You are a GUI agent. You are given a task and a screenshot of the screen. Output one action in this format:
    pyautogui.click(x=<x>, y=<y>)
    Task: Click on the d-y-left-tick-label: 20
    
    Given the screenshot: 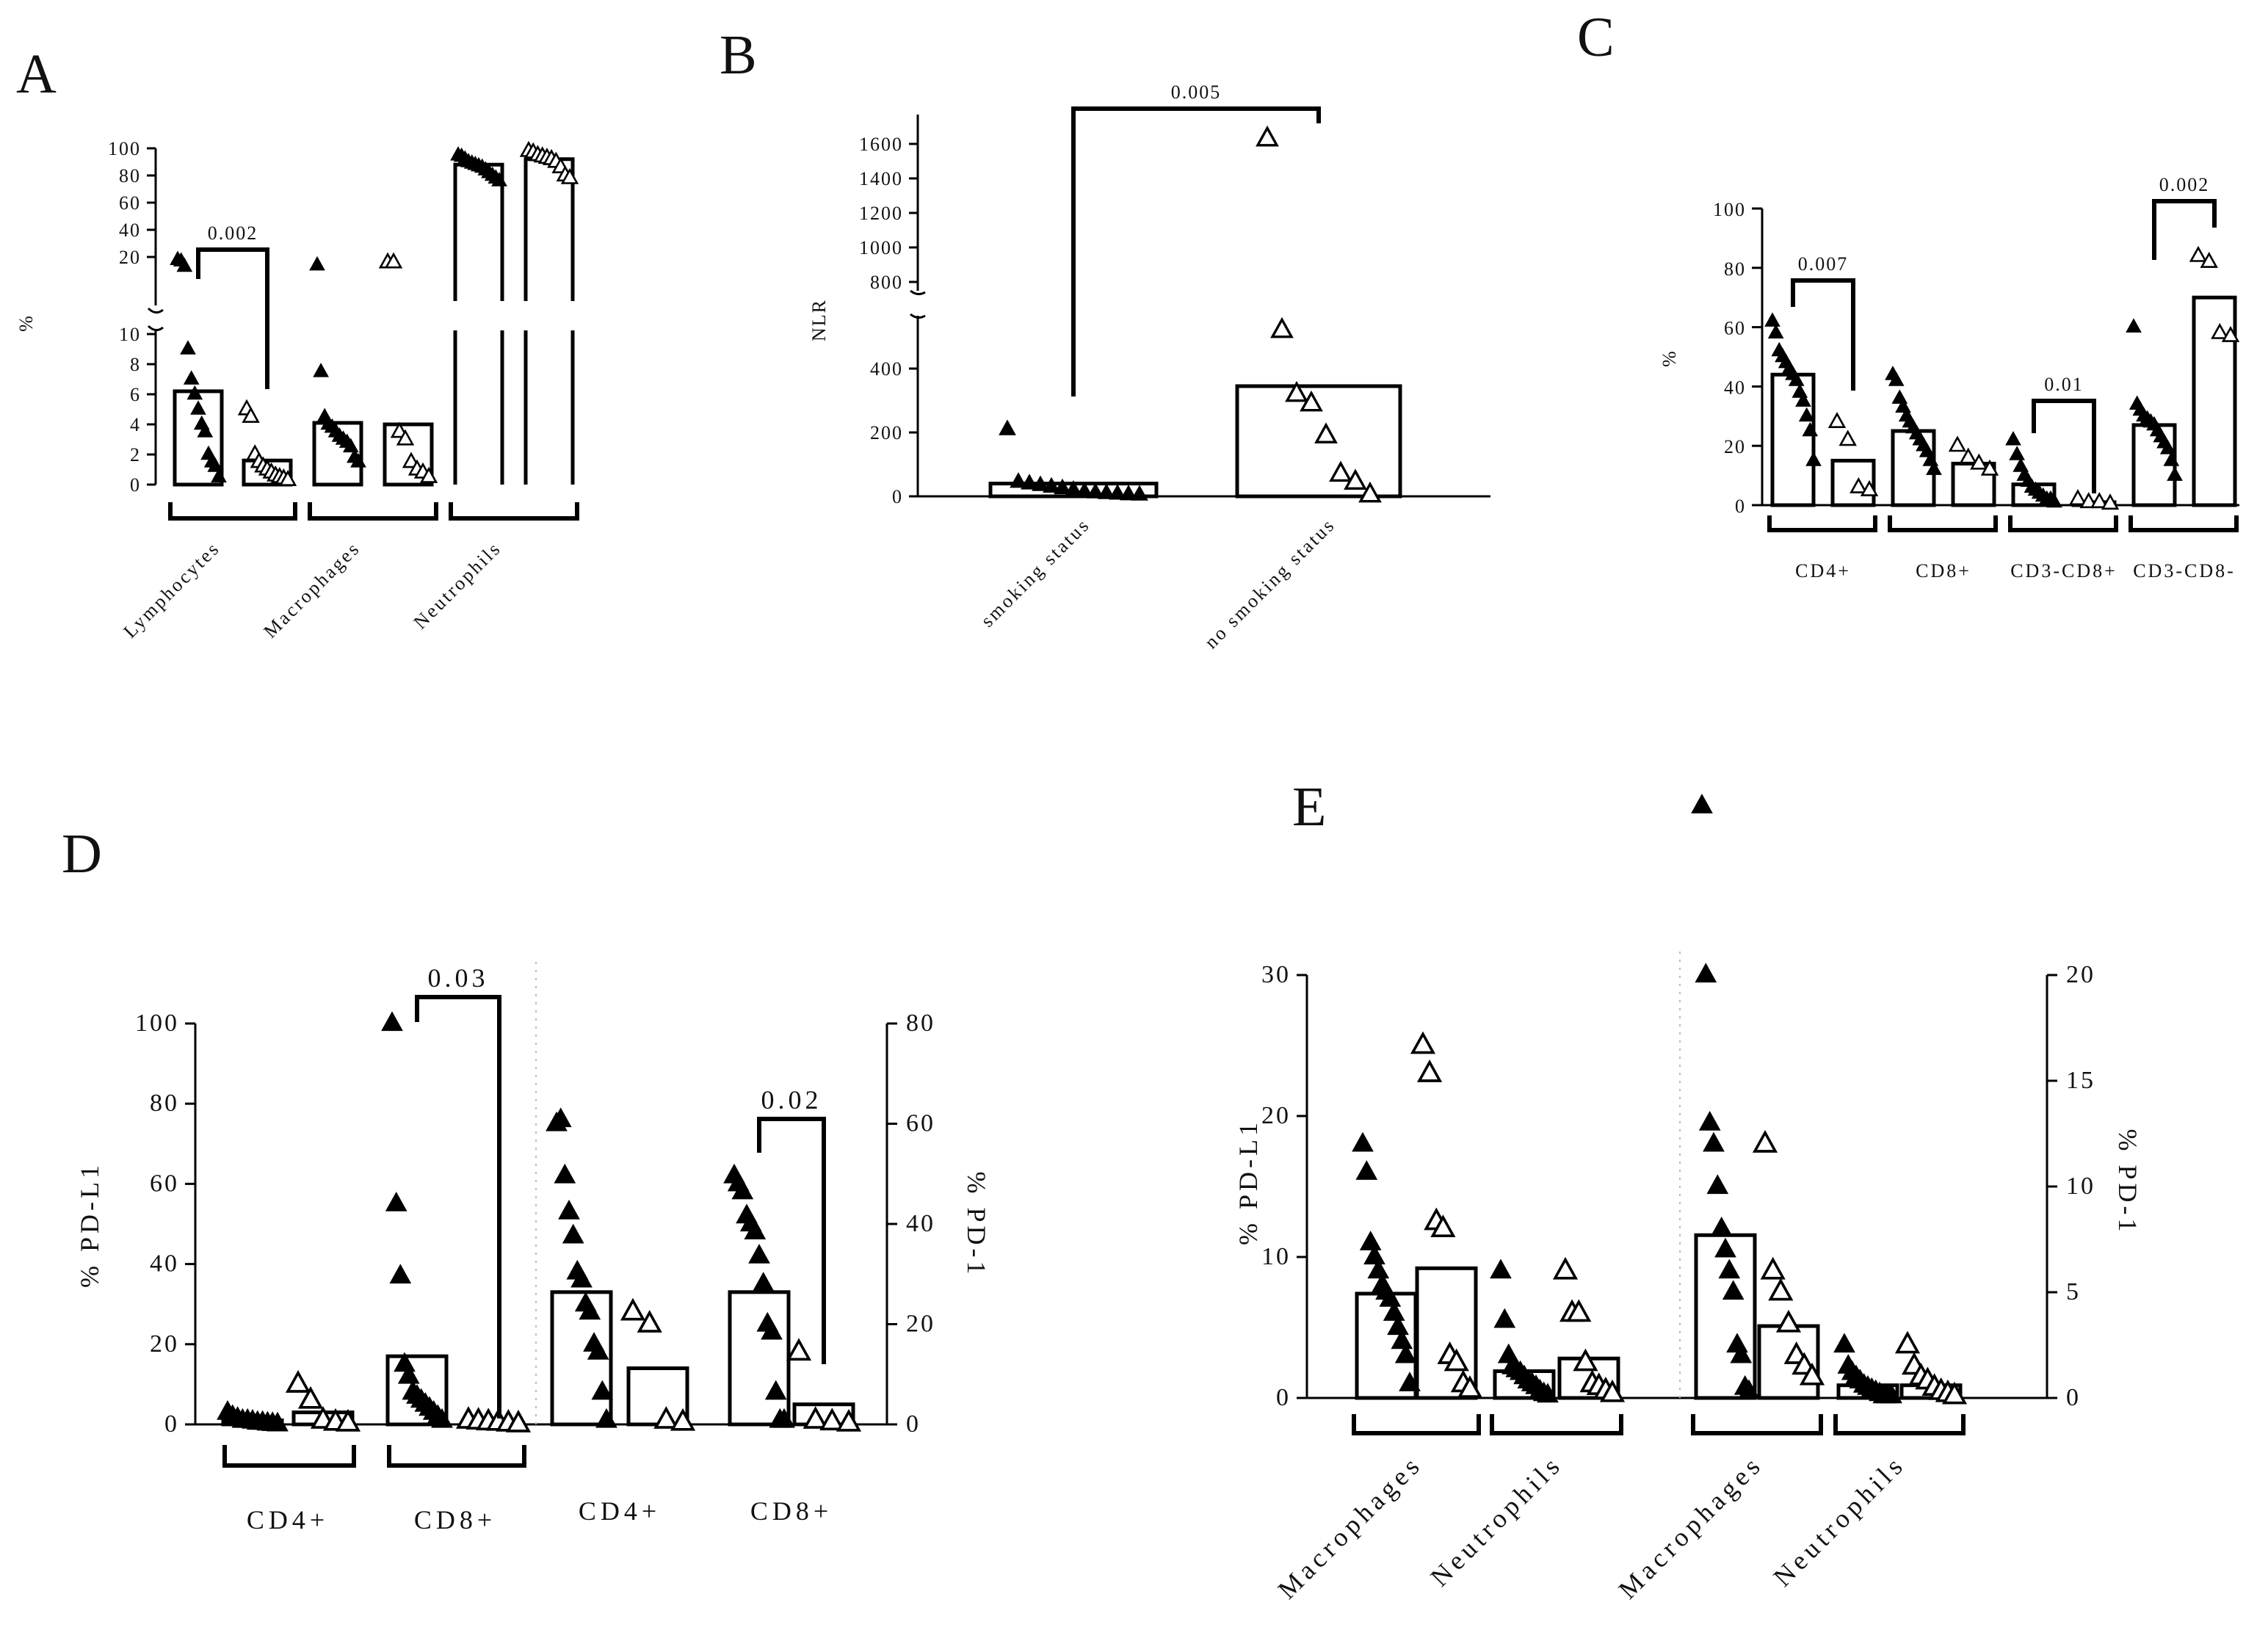 What is the action you would take?
    pyautogui.click(x=164, y=1344)
    